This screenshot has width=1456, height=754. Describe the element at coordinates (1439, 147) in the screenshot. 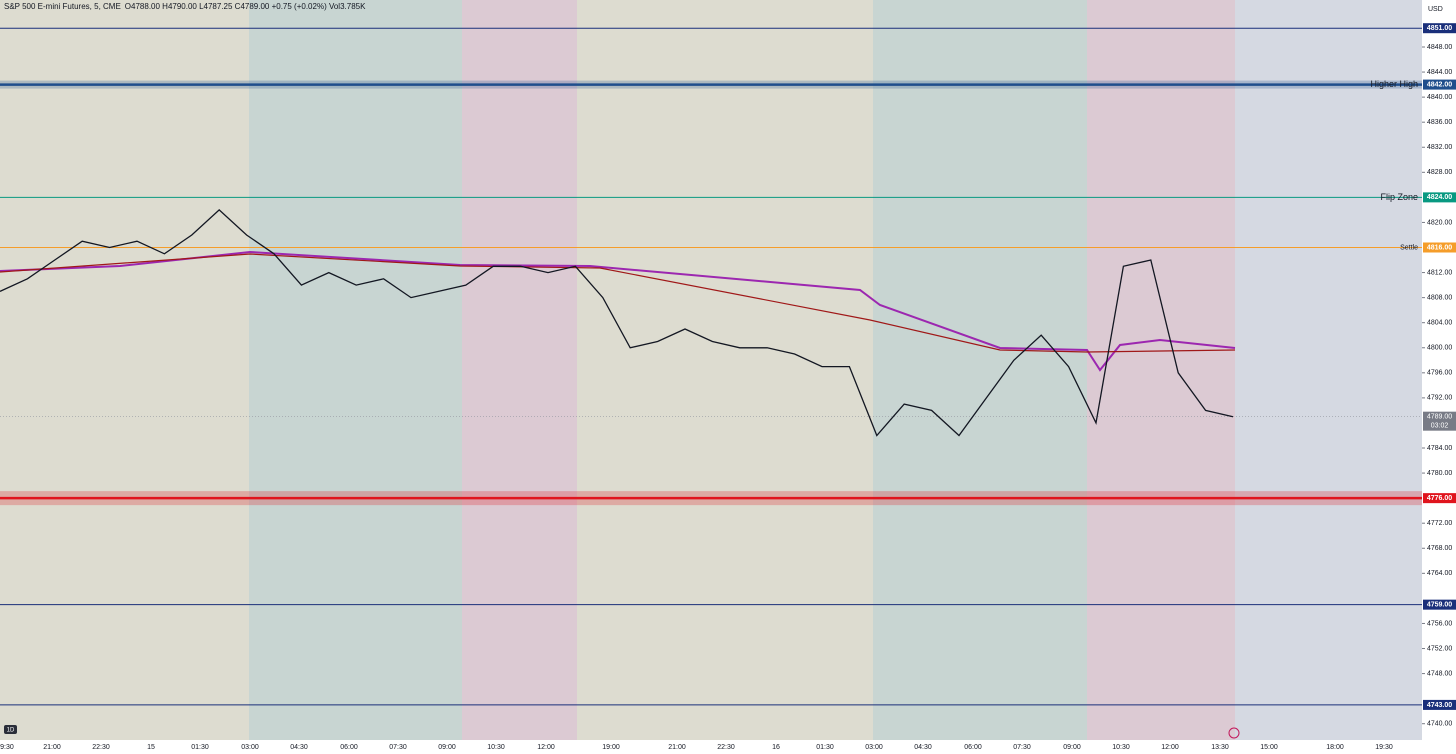

I see `y-tick-label: 4832.00` at that location.